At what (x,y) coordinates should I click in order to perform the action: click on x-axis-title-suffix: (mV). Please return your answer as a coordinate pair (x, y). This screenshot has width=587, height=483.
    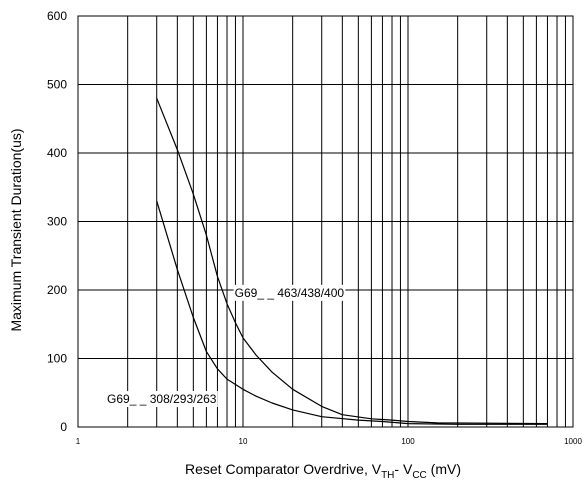
    Looking at the image, I should click on (444, 469).